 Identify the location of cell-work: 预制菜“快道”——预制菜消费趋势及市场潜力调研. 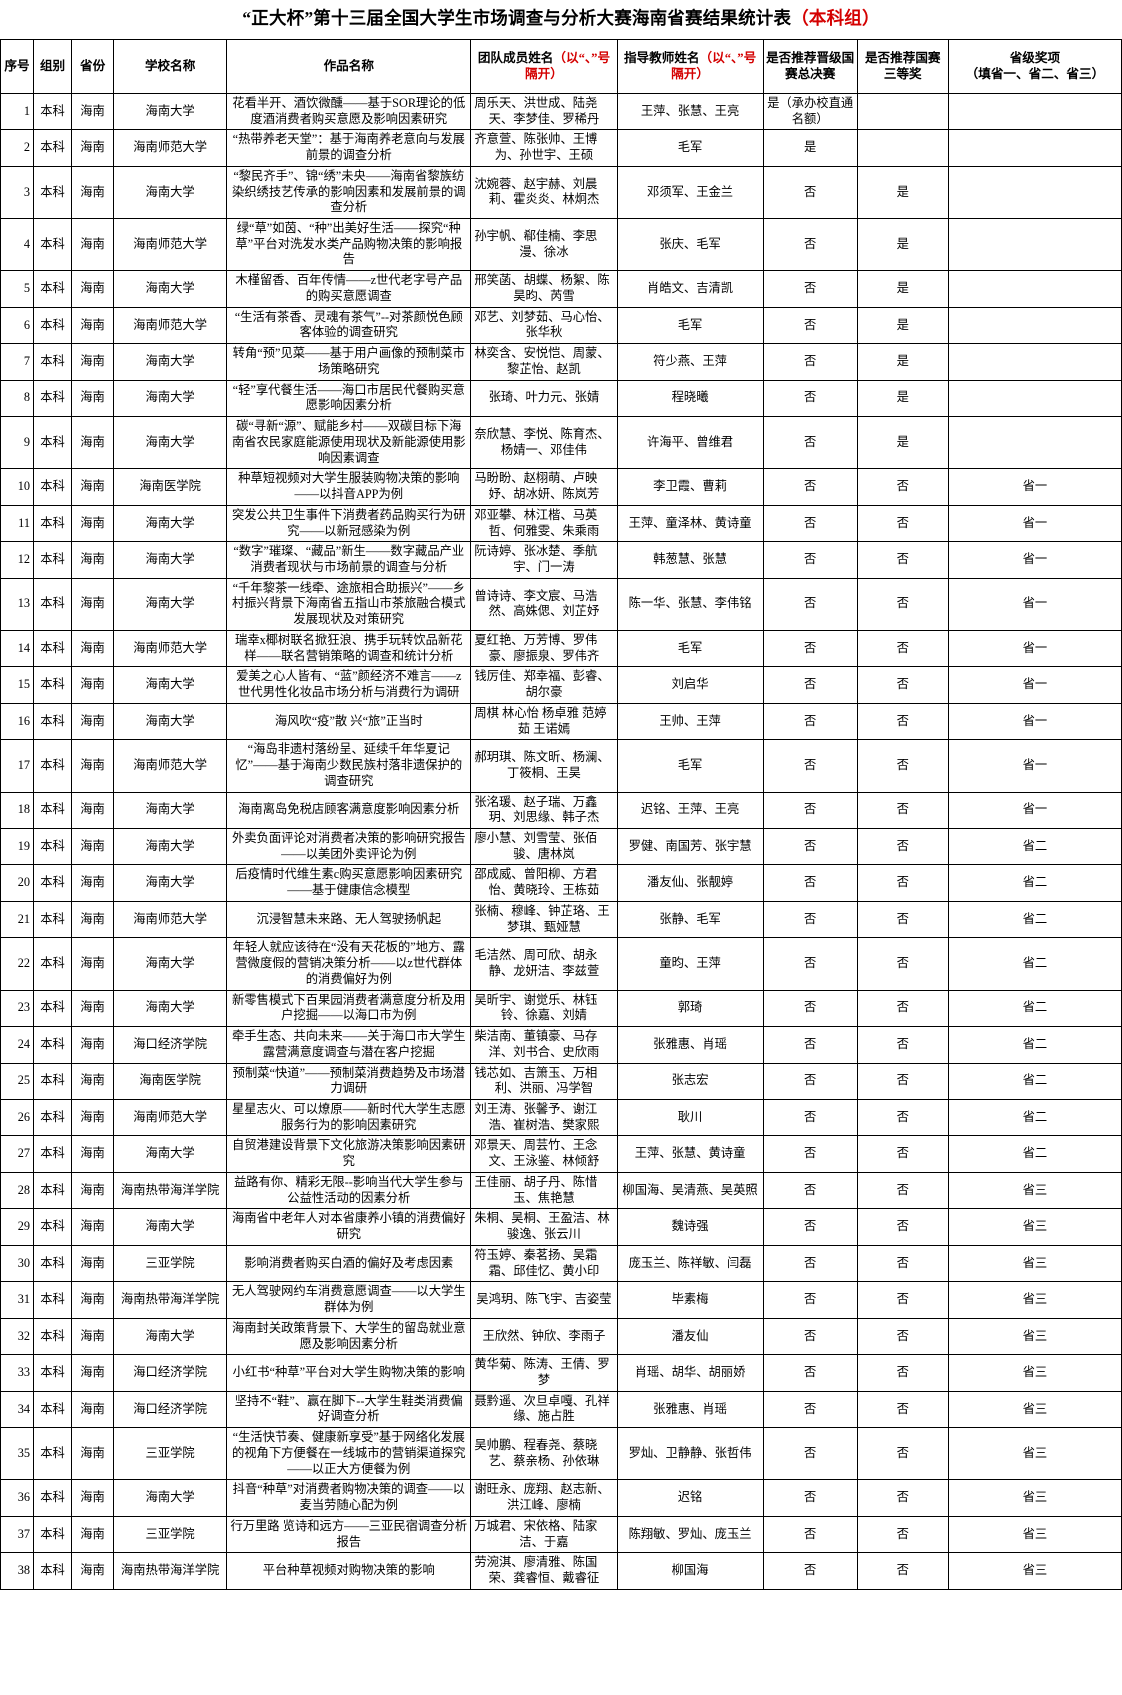
(349, 1081).